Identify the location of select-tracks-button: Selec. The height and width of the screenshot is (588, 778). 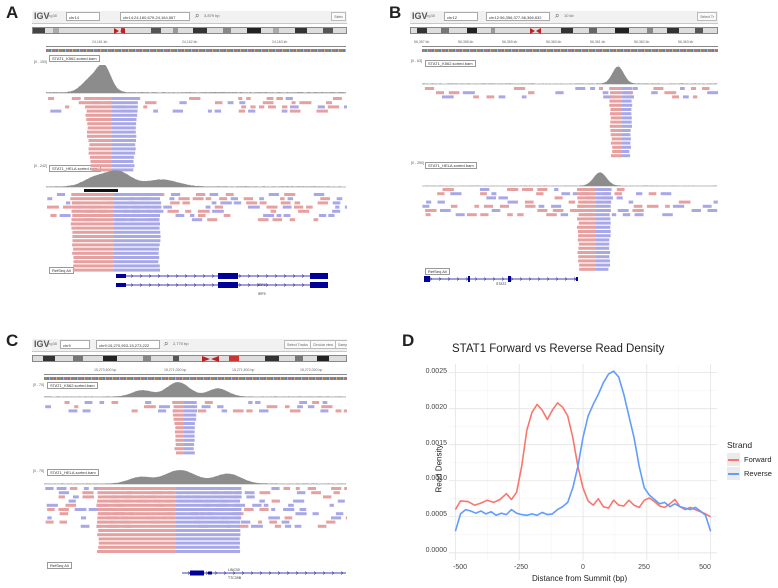
(338, 16).